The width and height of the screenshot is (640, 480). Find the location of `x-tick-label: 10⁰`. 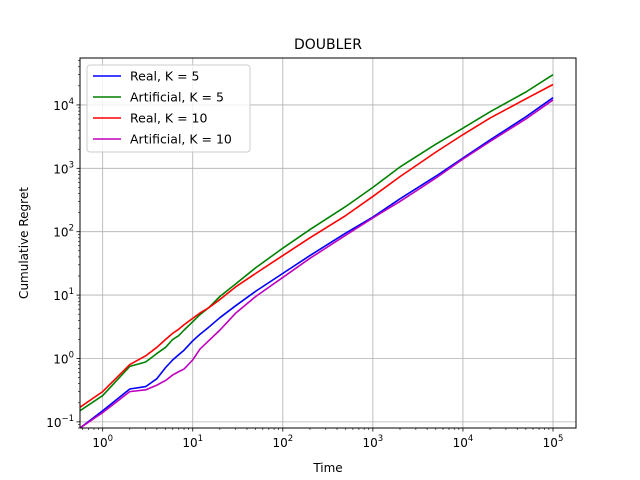

x-tick-label: 10⁰ is located at coordinates (102, 442).